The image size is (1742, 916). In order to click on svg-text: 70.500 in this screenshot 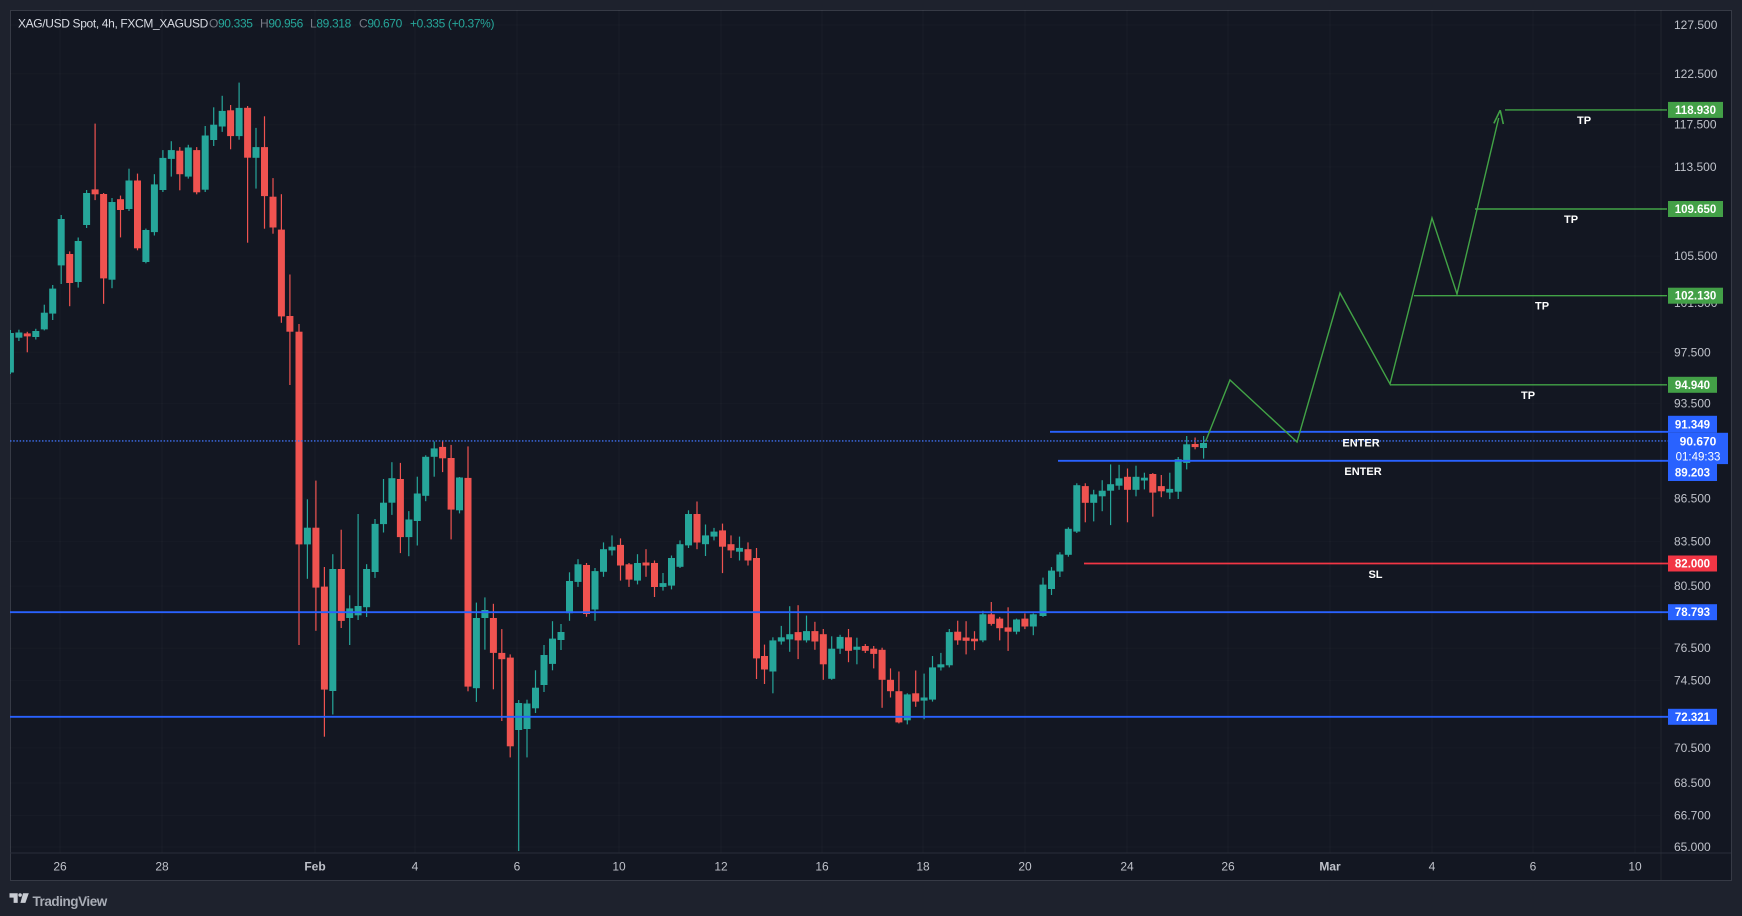, I will do `click(1692, 748)`.